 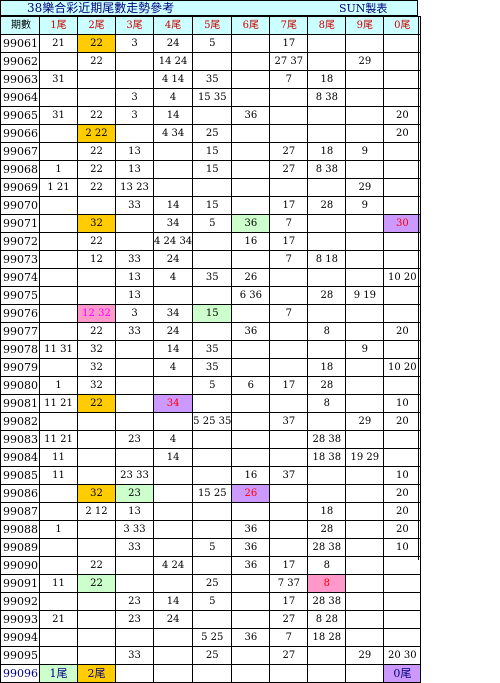 I want to click on period-cell: 99073, so click(x=20, y=259).